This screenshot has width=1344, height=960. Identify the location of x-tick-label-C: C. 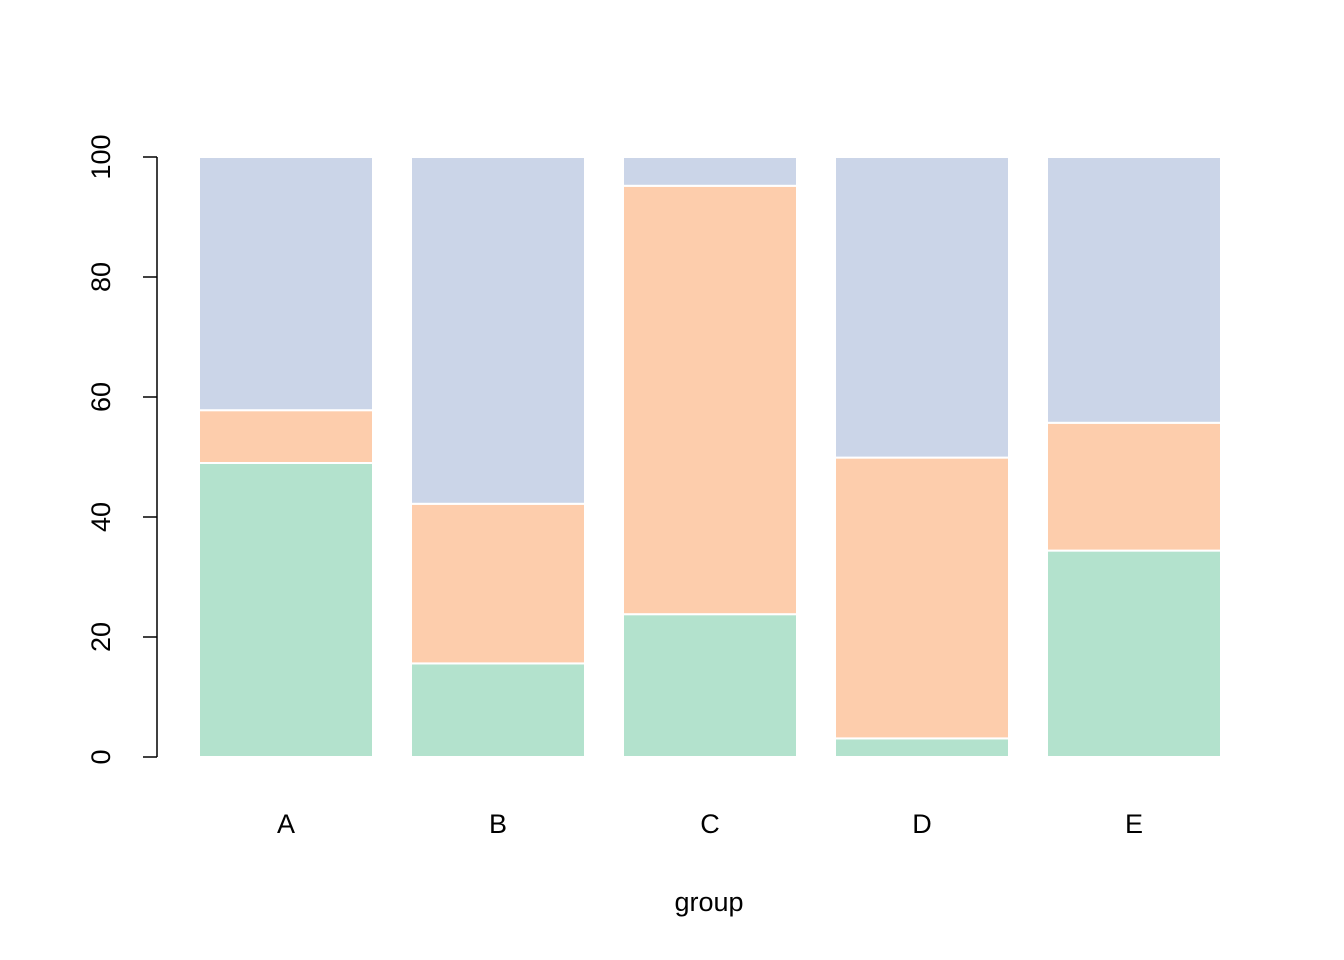
(710, 824).